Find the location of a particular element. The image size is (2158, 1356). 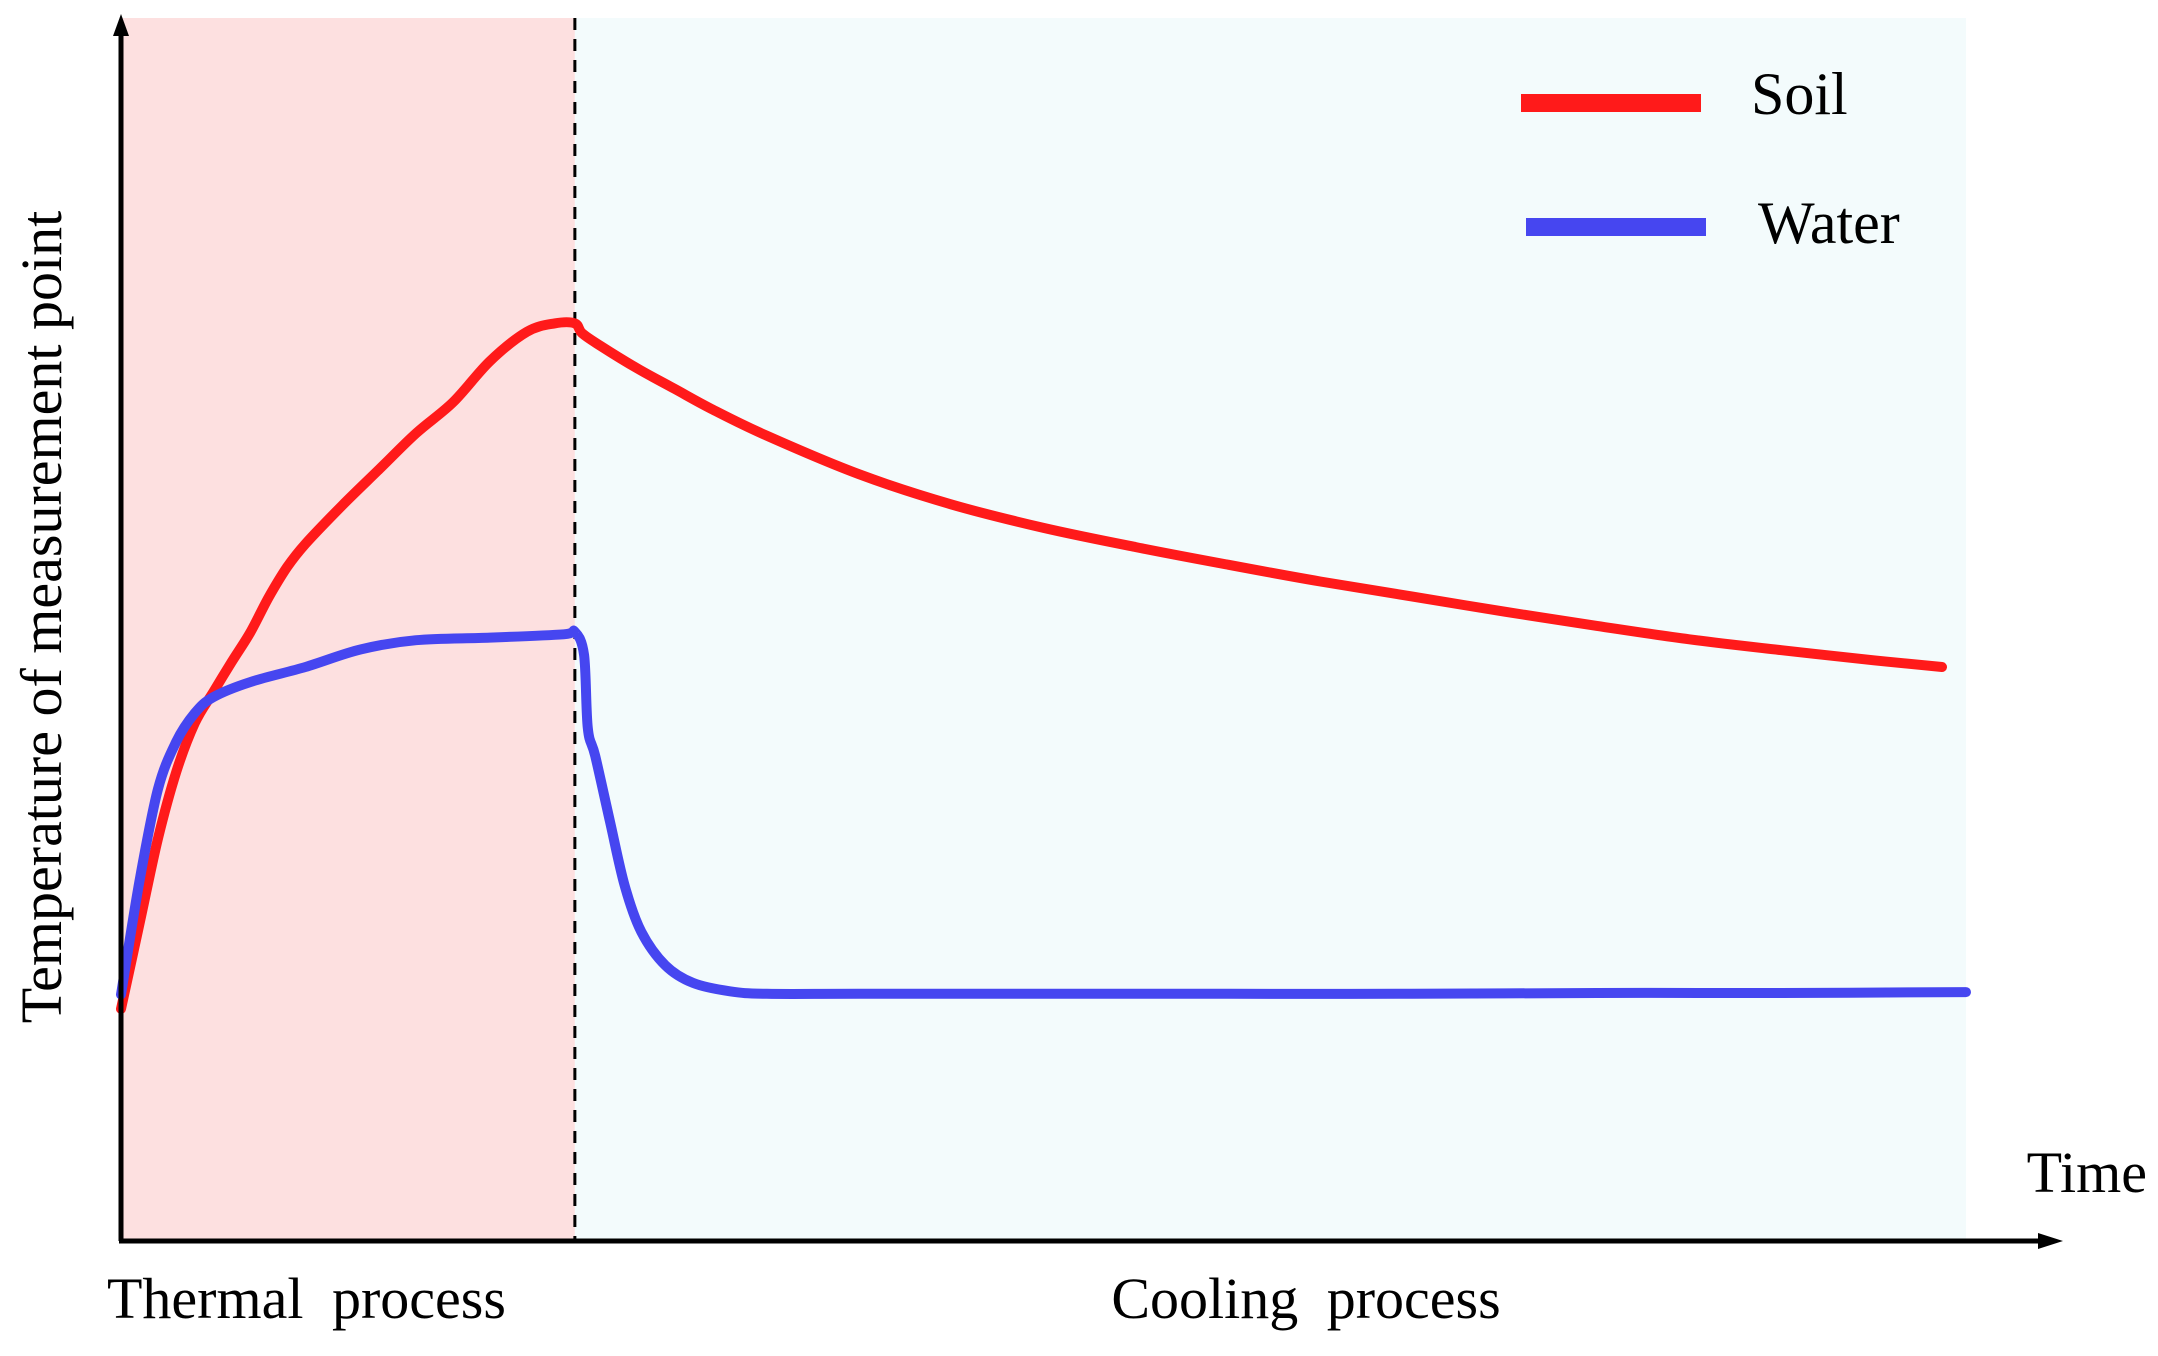

y-axis-arrow is located at coordinates (121, 25).